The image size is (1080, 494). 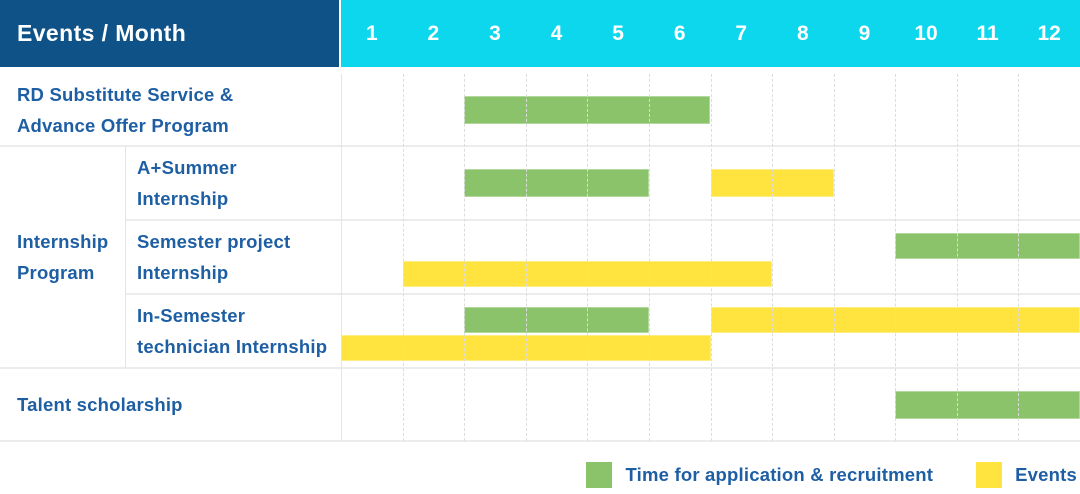 I want to click on table-header-events-month: Events / Month, so click(x=169, y=33).